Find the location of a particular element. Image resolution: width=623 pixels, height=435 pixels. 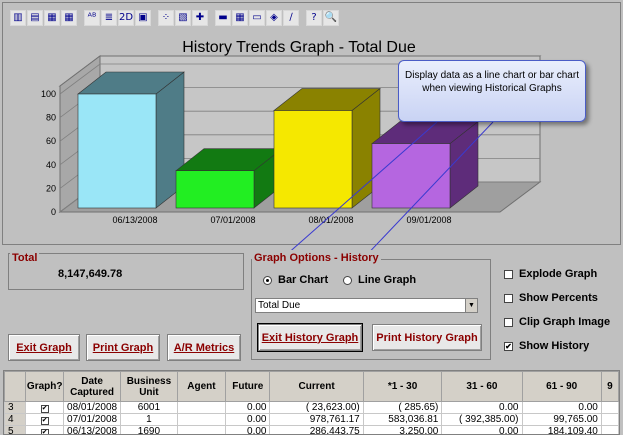

zoom-icon: 🔍 is located at coordinates (331, 18).